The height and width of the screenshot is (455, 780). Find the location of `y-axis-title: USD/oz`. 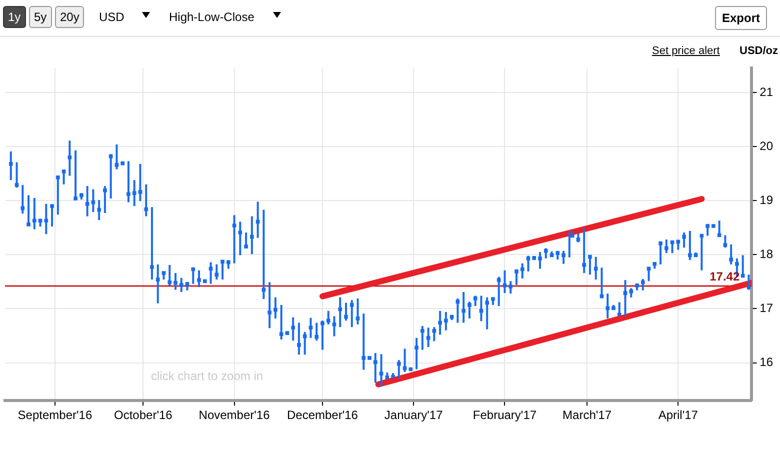

y-axis-title: USD/oz is located at coordinates (759, 51).